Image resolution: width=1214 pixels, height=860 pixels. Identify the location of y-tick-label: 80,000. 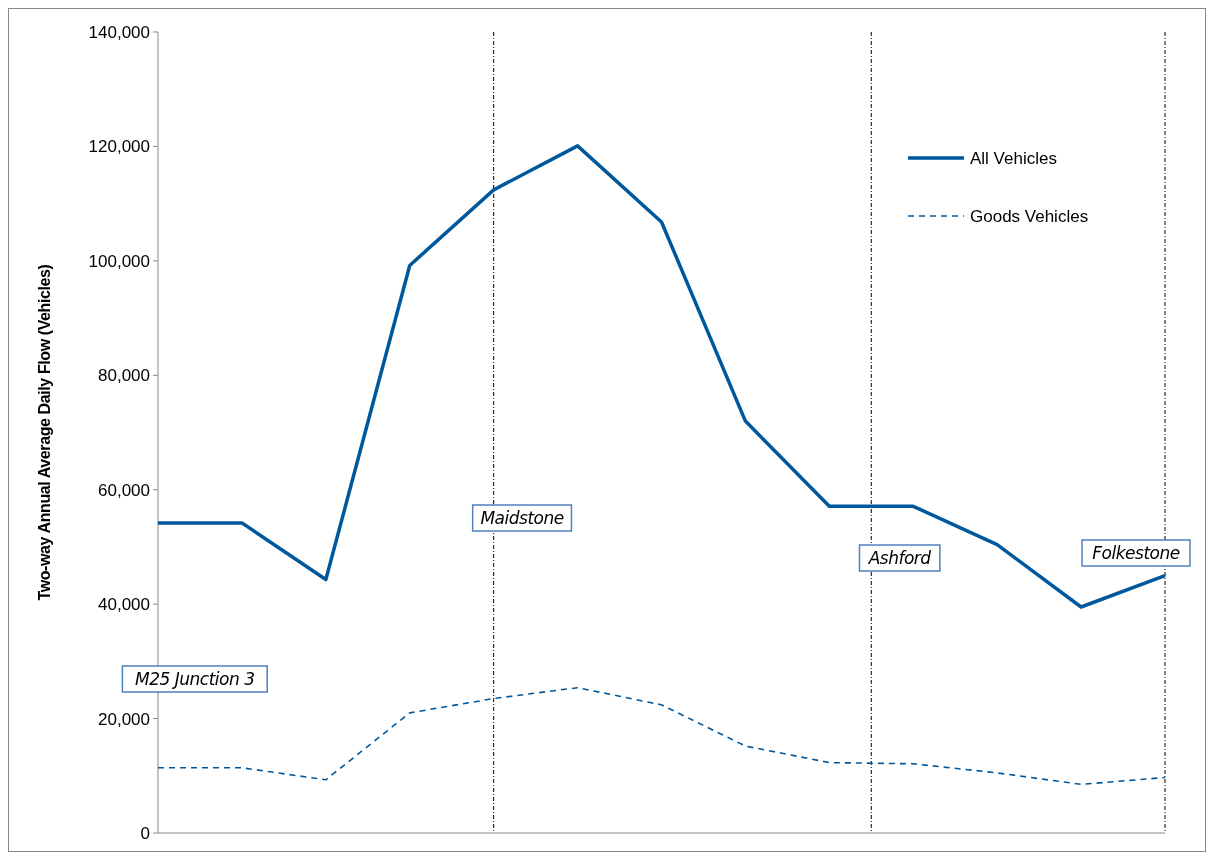
(124, 376).